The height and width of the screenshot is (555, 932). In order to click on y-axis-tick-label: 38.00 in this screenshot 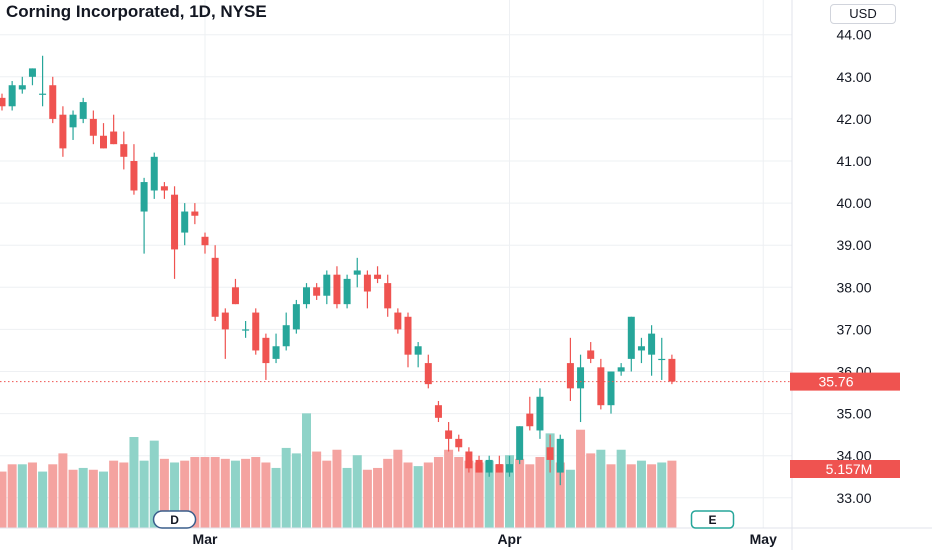, I will do `click(853, 287)`.